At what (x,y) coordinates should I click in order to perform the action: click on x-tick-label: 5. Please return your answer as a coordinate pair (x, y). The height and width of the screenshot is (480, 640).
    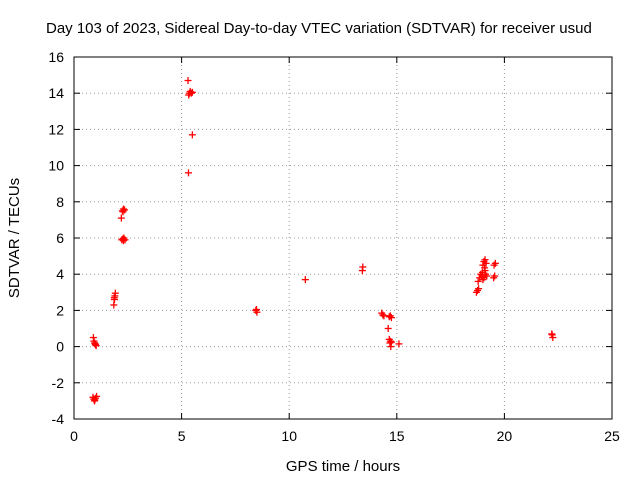
    Looking at the image, I should click on (182, 436).